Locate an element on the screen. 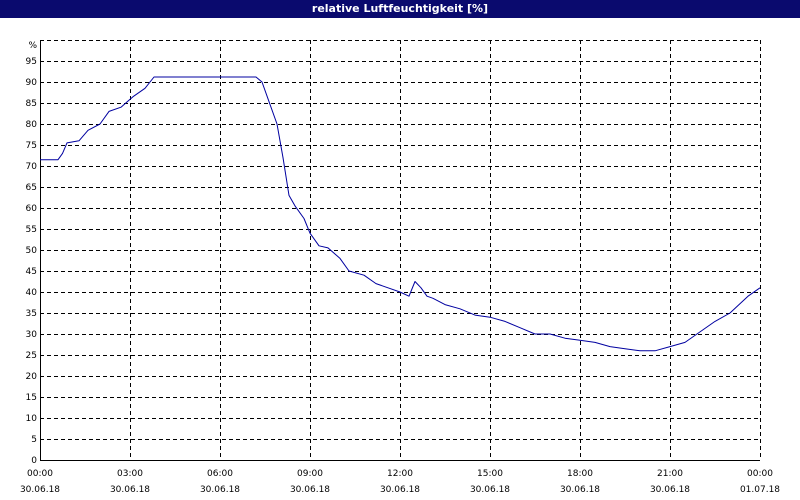 This screenshot has height=500, width=800. y-tick-label: 20 is located at coordinates (32, 377).